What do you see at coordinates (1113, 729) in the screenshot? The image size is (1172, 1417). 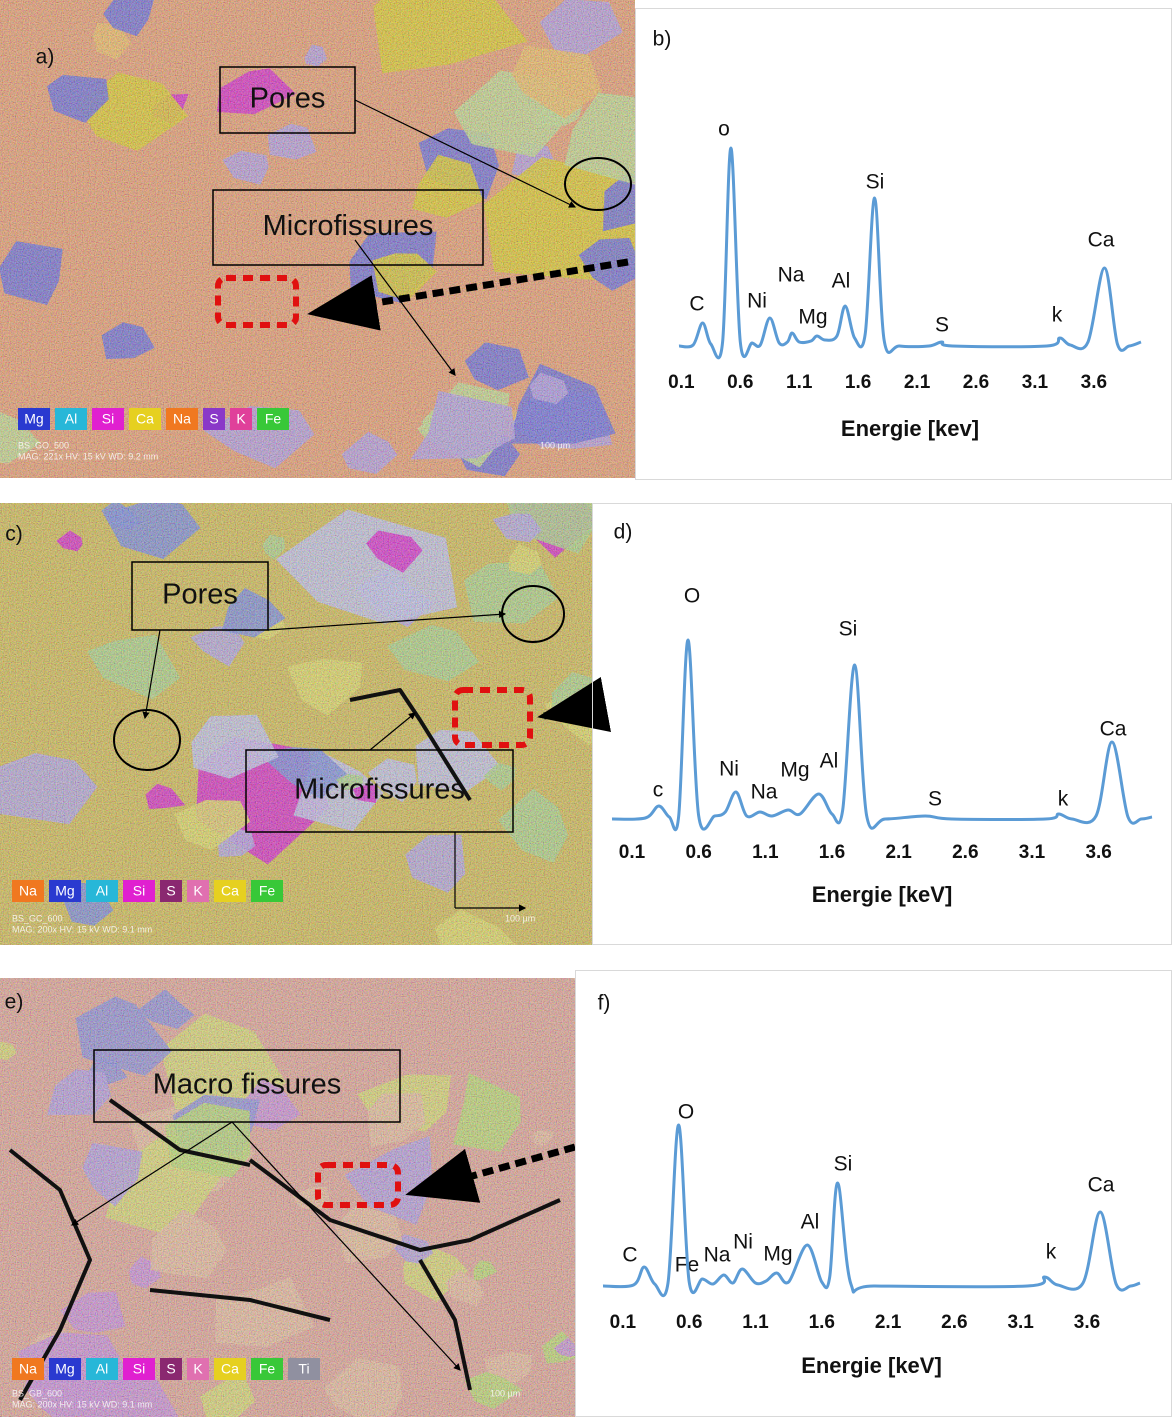 I see `peak-label: Ca` at bounding box center [1113, 729].